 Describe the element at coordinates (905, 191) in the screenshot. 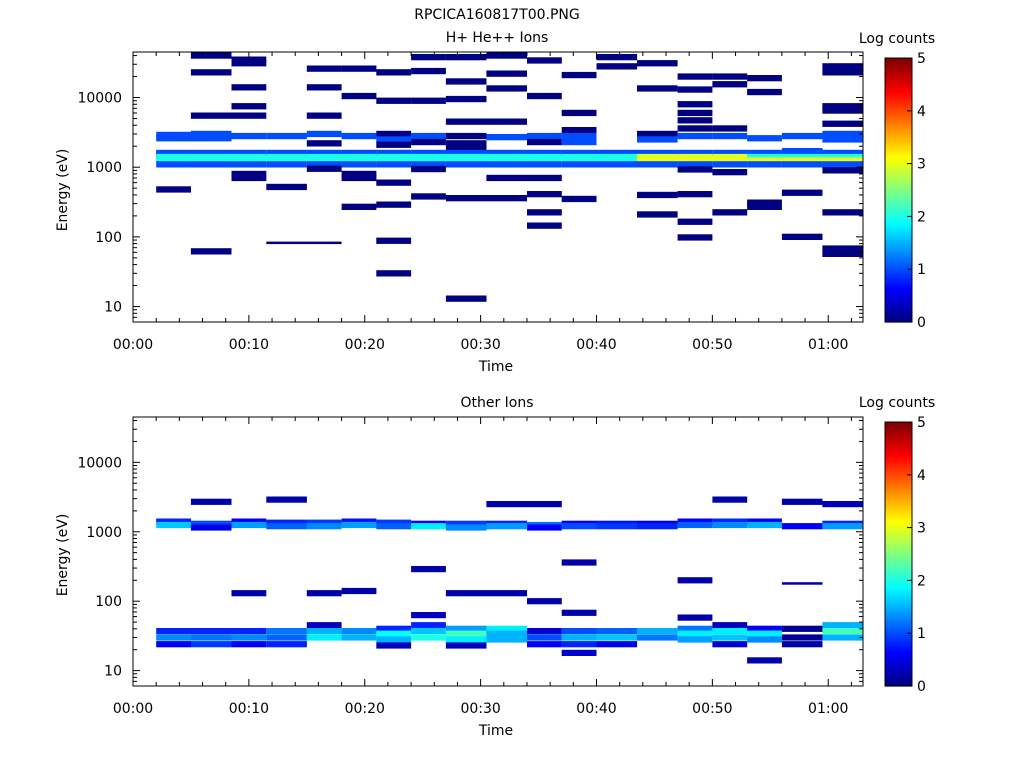

I see `colorbar: 0 1 2 3 4 5` at that location.